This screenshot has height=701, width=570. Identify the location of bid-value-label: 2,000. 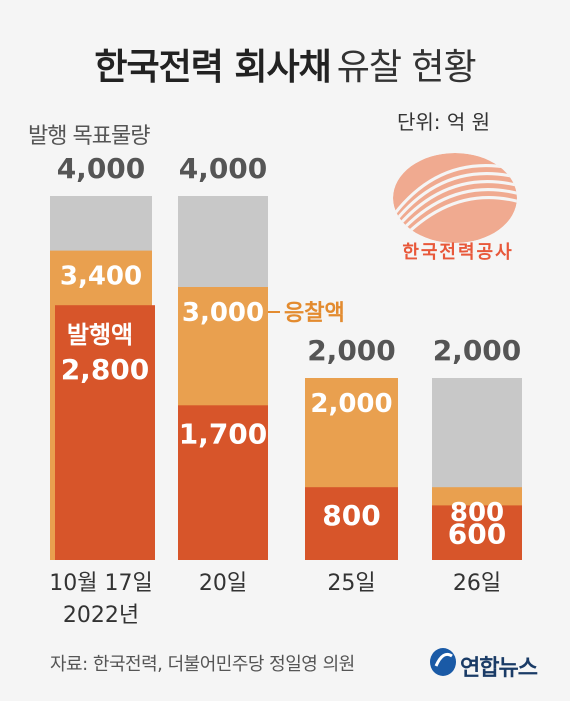
(351, 404).